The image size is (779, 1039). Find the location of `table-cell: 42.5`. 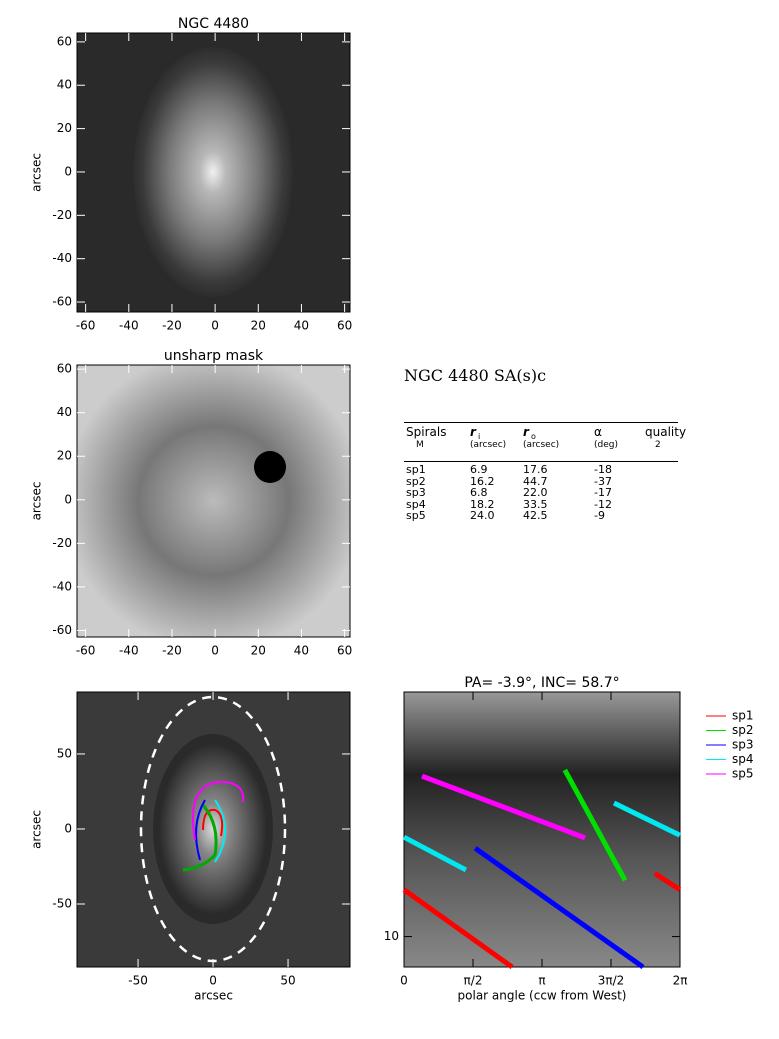

table-cell: 42.5 is located at coordinates (535, 515).